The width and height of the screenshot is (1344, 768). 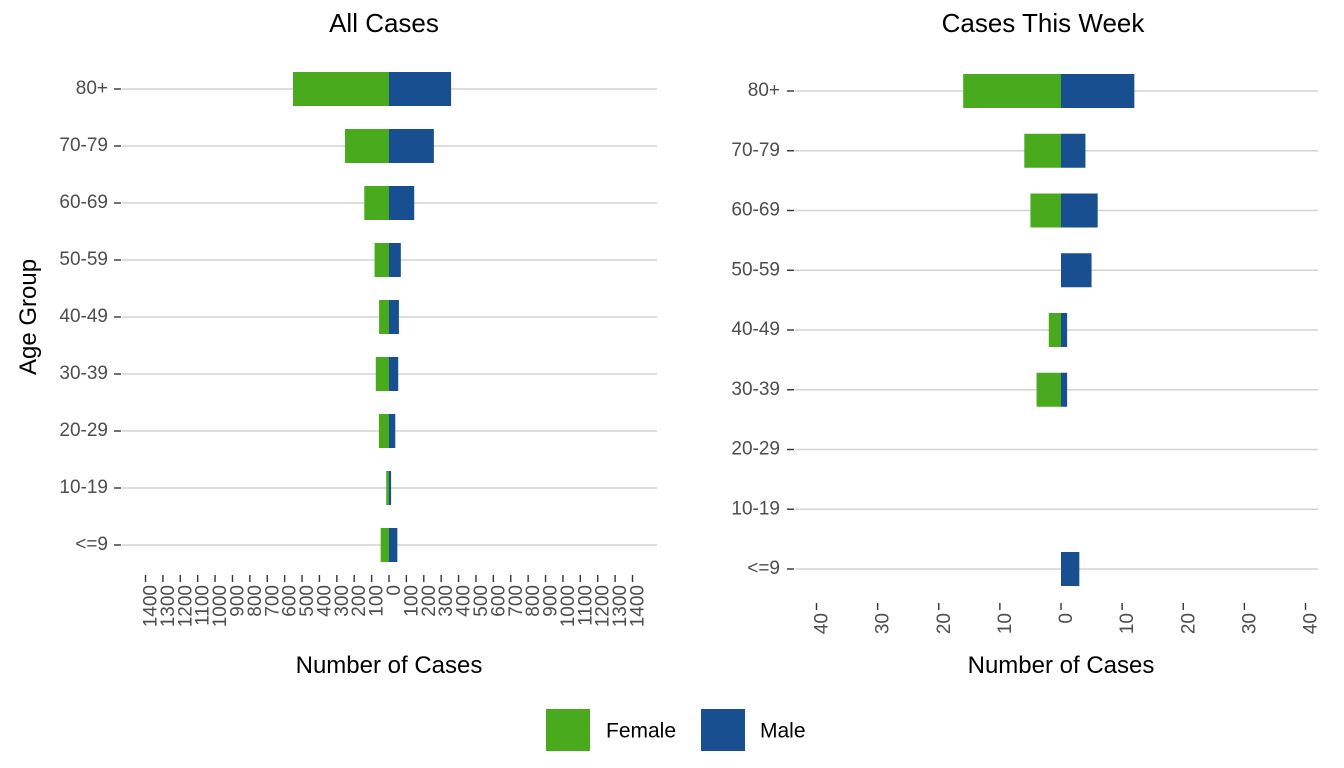 I want to click on legend-label-male: Male, so click(x=783, y=731).